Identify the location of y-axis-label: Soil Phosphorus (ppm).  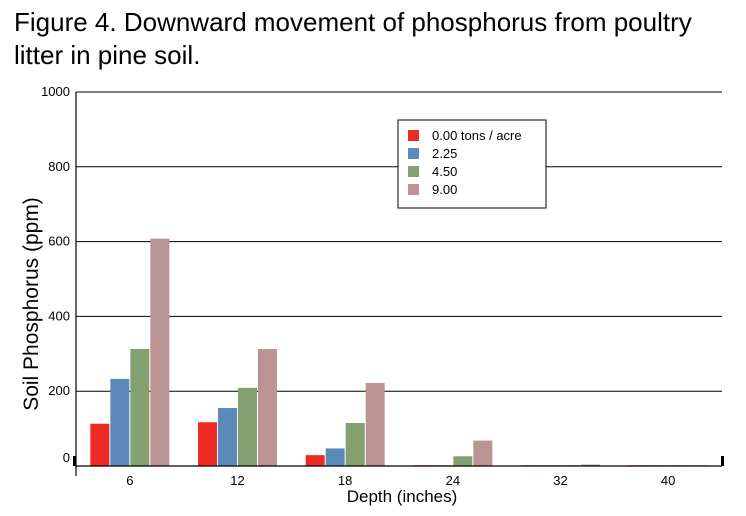
(31, 304).